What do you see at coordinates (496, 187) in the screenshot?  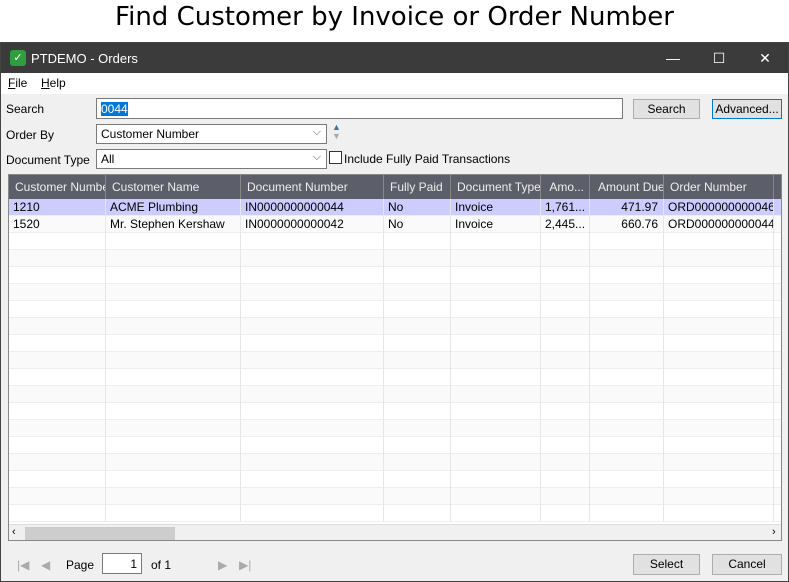 I see `column-header: Document Type` at bounding box center [496, 187].